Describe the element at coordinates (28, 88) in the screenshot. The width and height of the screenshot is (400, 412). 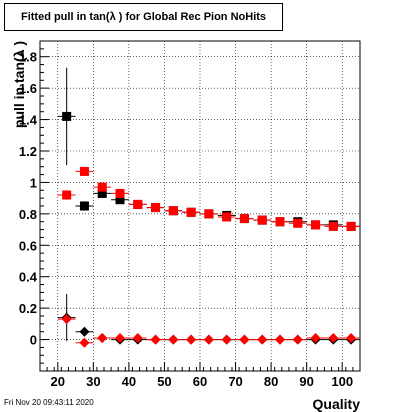
I see `y-tick-label: 1.6` at that location.